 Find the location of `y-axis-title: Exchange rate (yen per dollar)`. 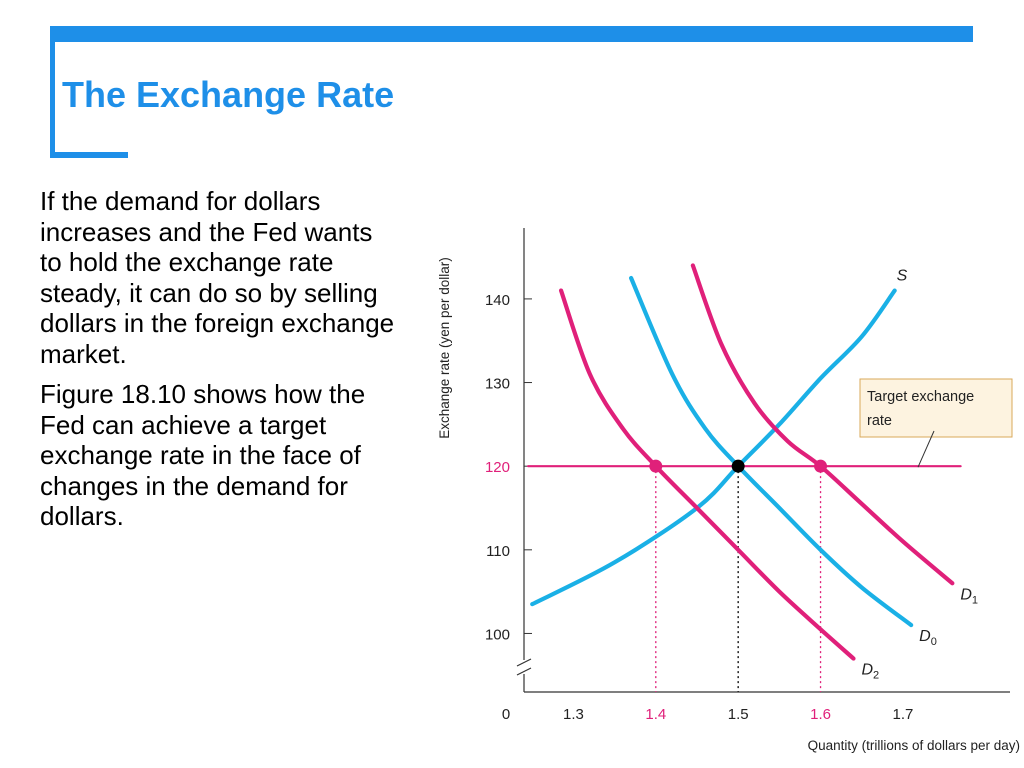

y-axis-title: Exchange rate (yen per dollar) is located at coordinates (444, 348).